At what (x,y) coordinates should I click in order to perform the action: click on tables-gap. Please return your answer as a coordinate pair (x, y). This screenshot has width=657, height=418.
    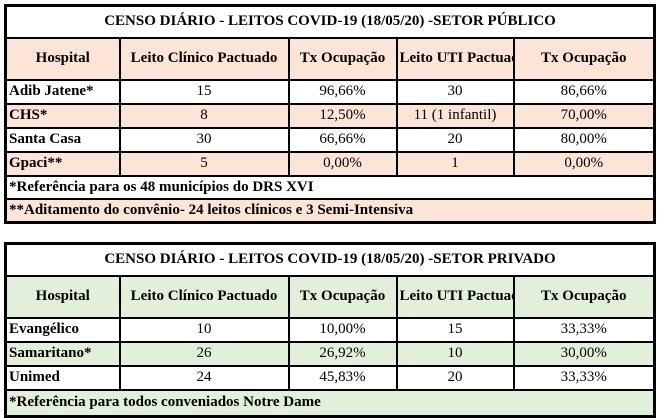
    Looking at the image, I should click on (328, 233).